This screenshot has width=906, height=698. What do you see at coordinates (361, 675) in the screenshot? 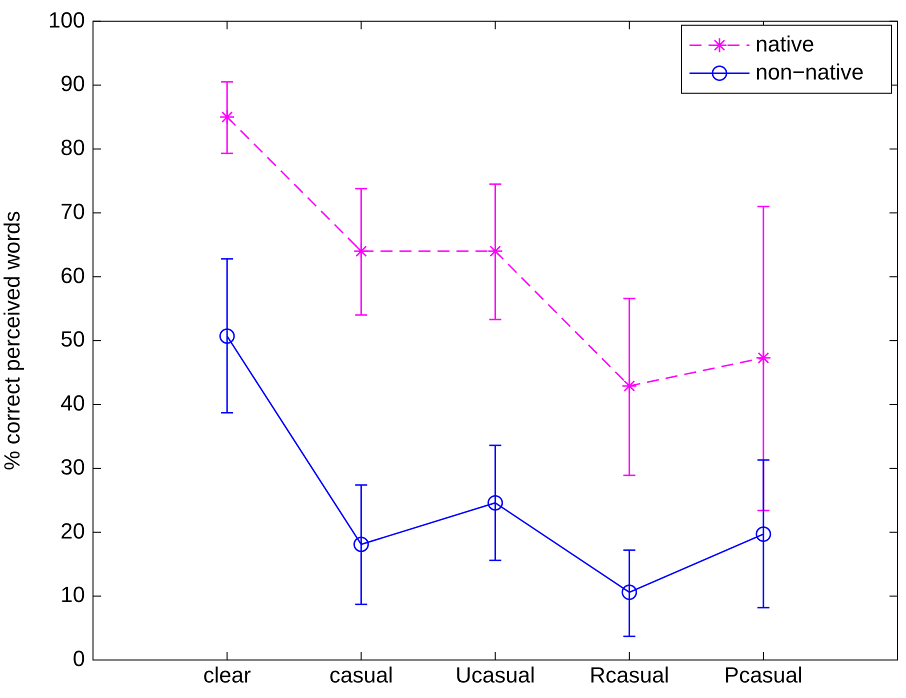
I see `x-tick-label: casual` at bounding box center [361, 675].